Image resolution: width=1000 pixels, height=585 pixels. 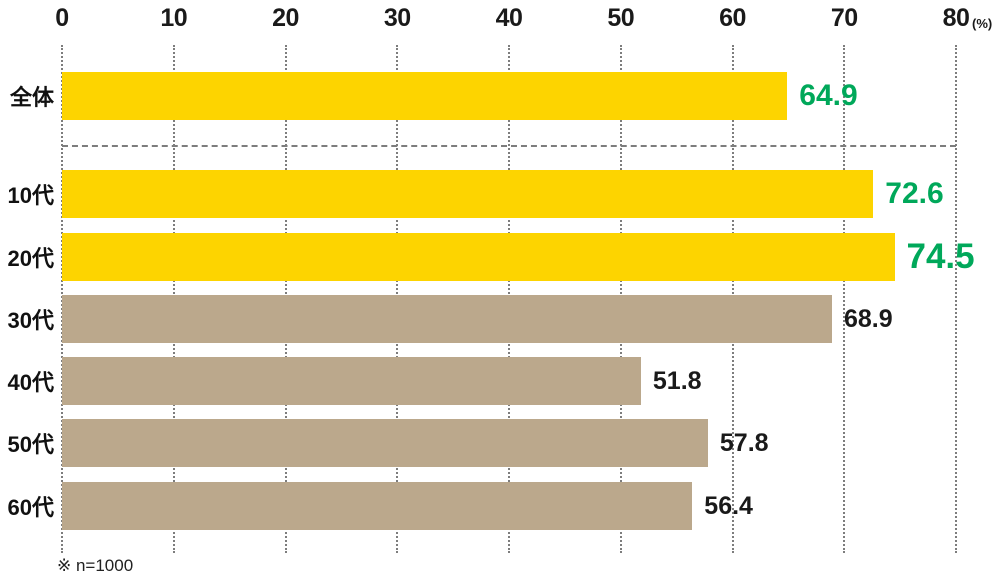 I want to click on category-label: 40代, so click(x=30, y=382).